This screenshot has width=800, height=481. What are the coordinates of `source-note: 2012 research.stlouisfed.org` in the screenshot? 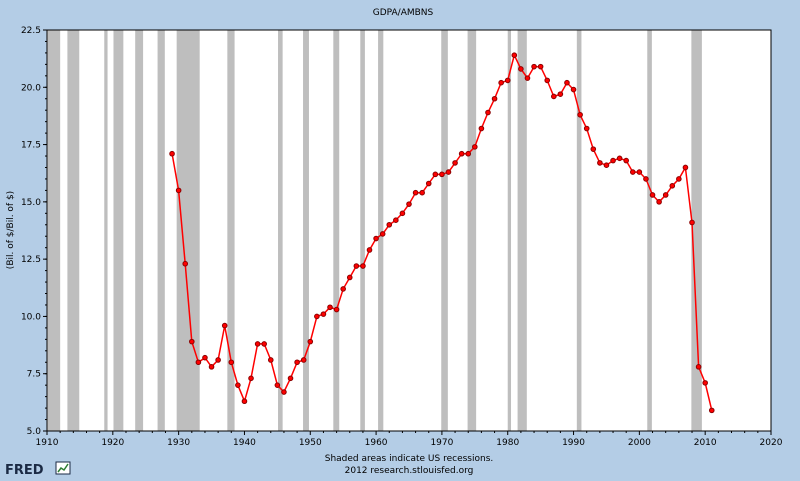 It's located at (409, 471).